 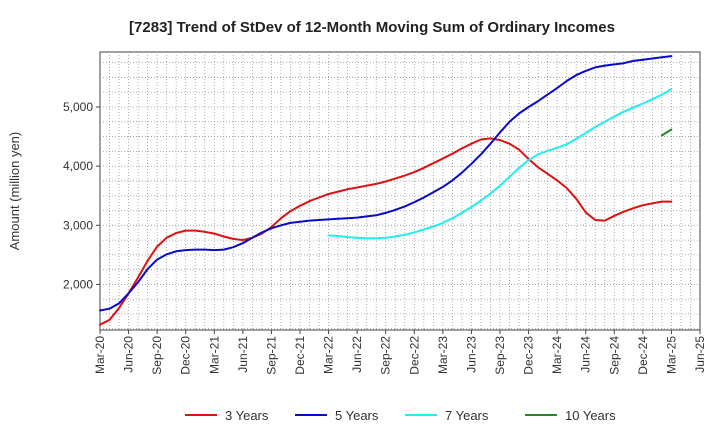 I want to click on x-tick-label: Jun-23, so click(x=471, y=354).